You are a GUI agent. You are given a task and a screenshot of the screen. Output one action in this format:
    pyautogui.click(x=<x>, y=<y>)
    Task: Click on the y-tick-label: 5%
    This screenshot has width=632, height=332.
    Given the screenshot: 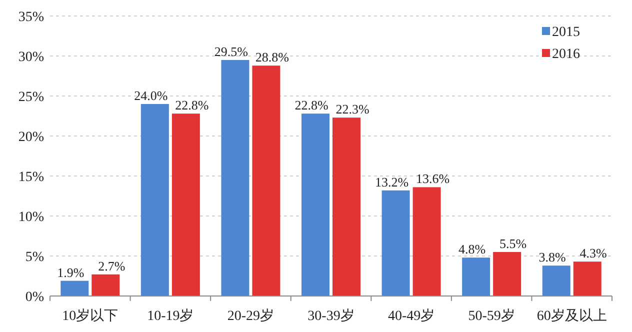 What is the action you would take?
    pyautogui.click(x=34, y=257)
    